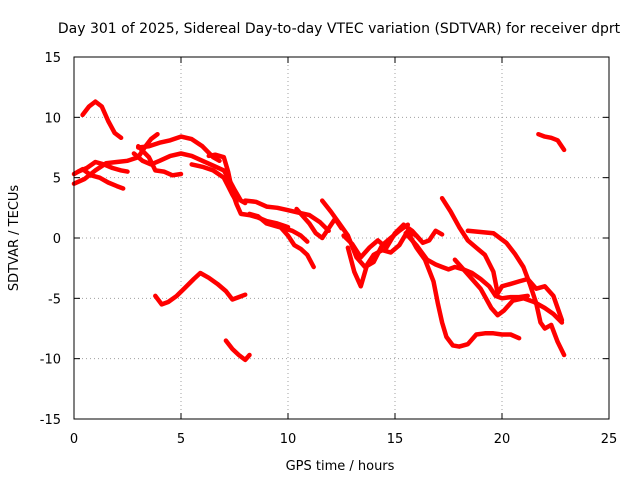 The height and width of the screenshot is (480, 640). I want to click on x-tick-label: 25, so click(609, 439).